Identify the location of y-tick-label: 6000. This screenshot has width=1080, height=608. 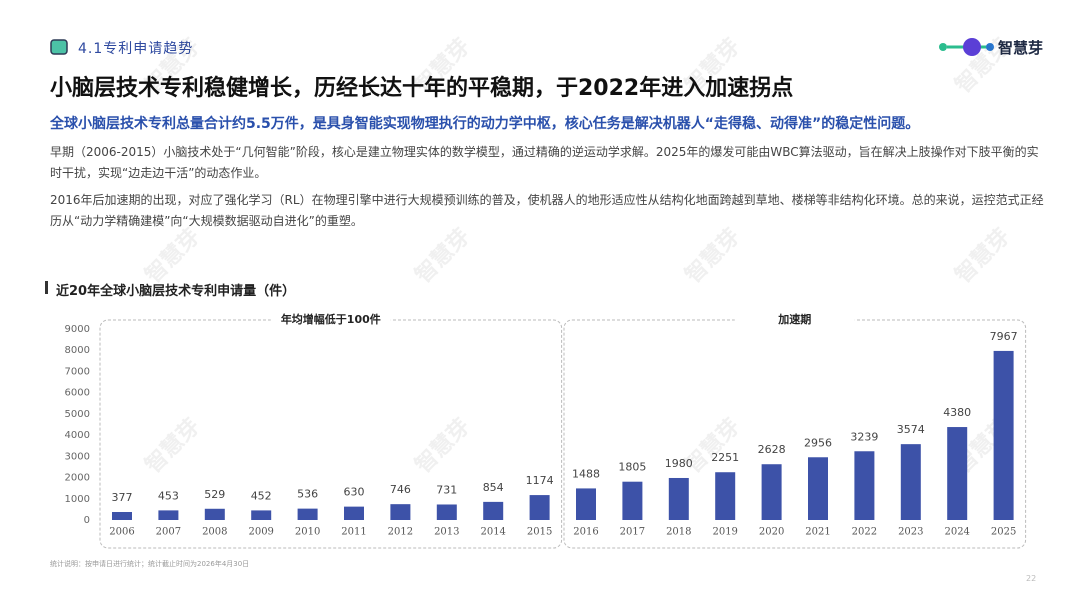
(77, 393).